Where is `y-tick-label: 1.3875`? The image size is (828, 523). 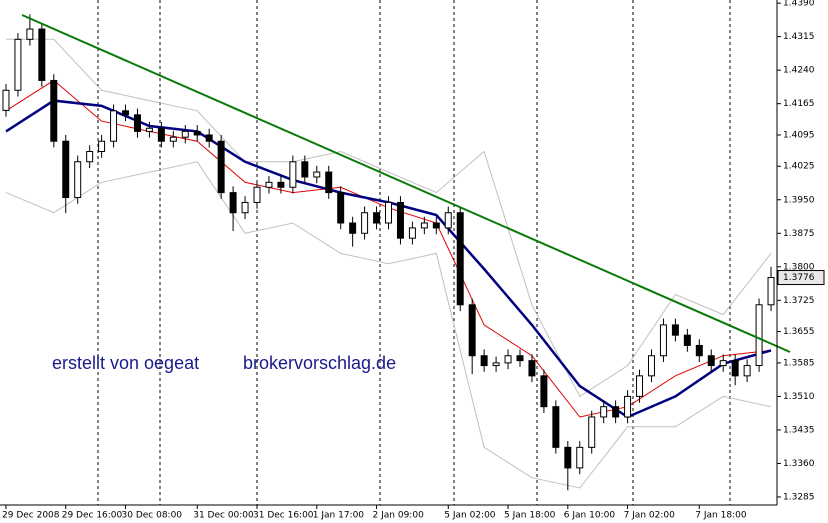
y-tick-label: 1.3875 is located at coordinates (799, 234).